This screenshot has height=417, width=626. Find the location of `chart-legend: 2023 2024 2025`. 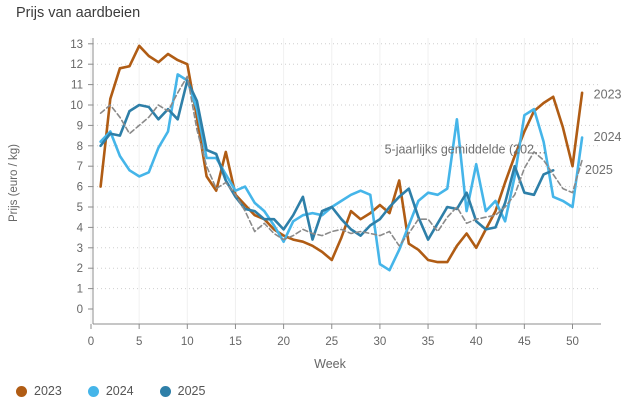

chart-legend: 2023 2024 2025 is located at coordinates (110, 391).